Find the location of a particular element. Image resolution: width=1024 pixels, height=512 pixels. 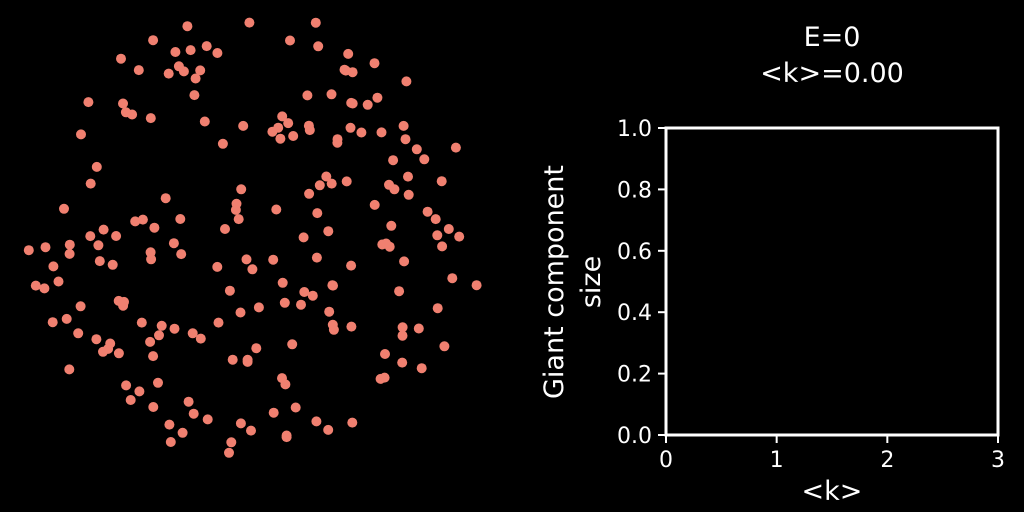

x-axis-label: <k> is located at coordinates (832, 491).